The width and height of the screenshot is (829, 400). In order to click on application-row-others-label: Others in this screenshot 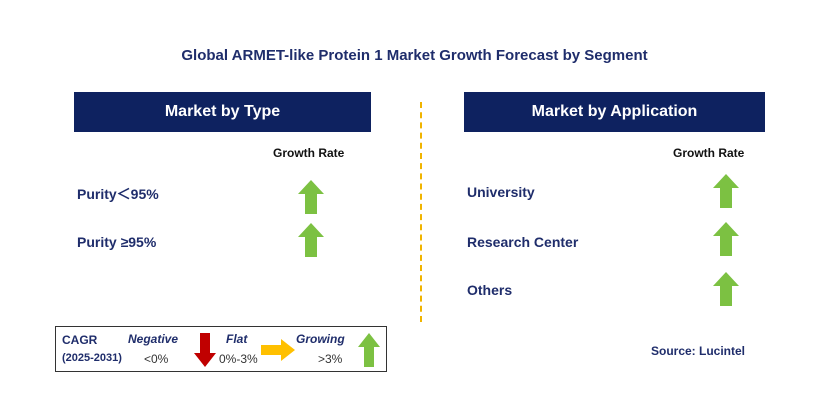, I will do `click(490, 290)`.